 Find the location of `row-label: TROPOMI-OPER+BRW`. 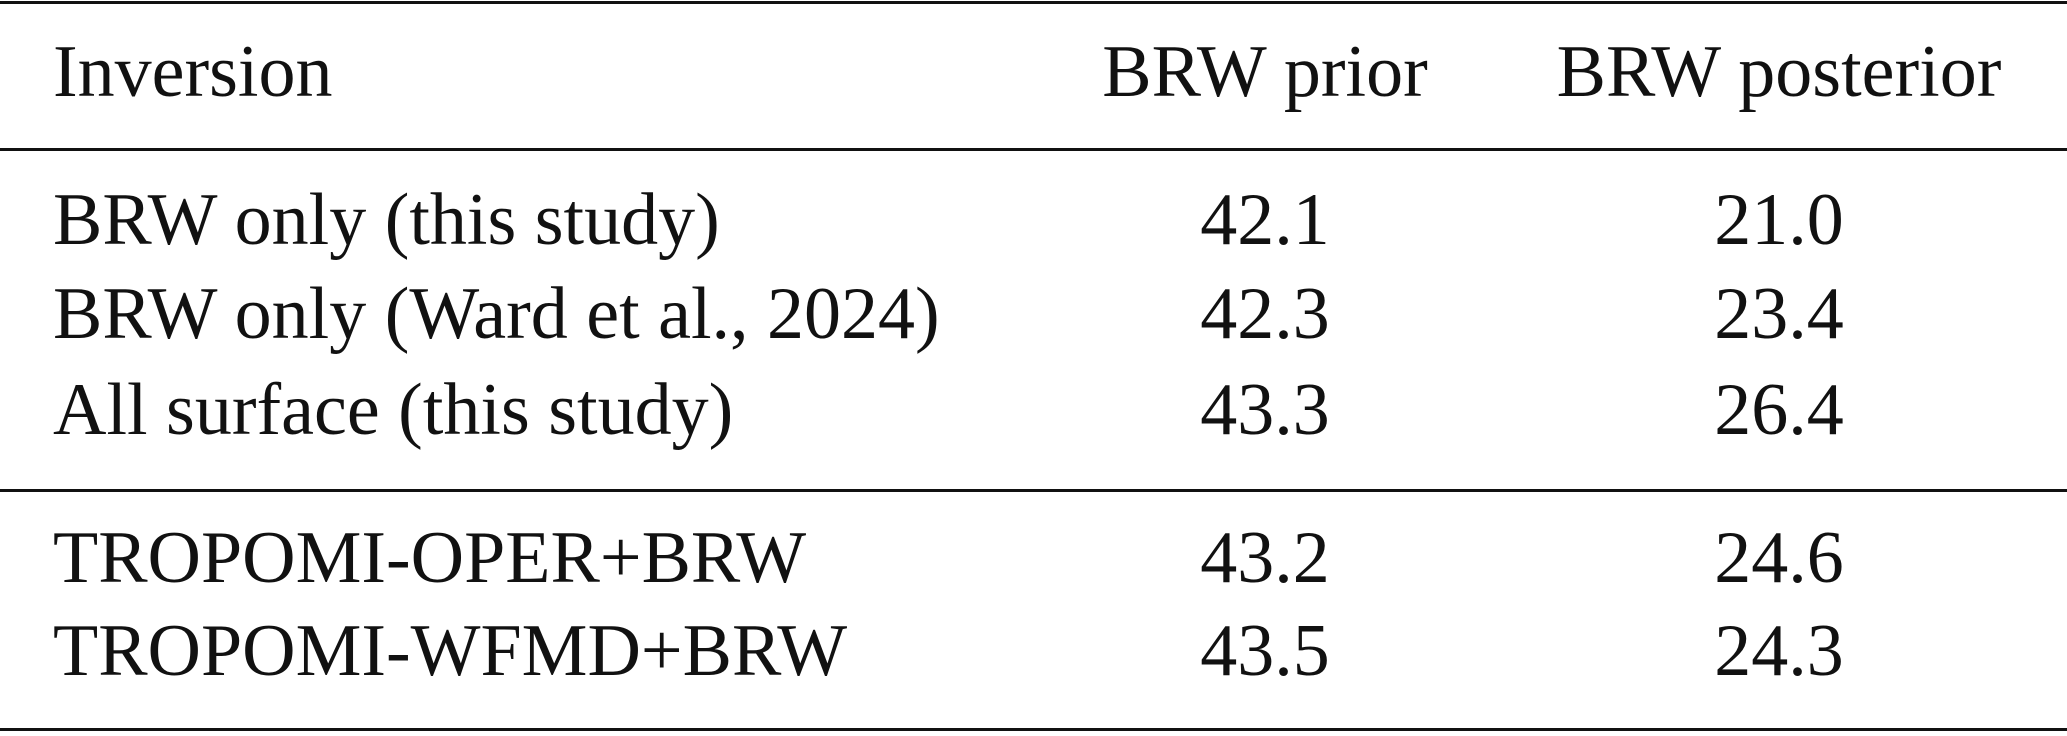

row-label: TROPOMI-OPER+BRW is located at coordinates (430, 558).